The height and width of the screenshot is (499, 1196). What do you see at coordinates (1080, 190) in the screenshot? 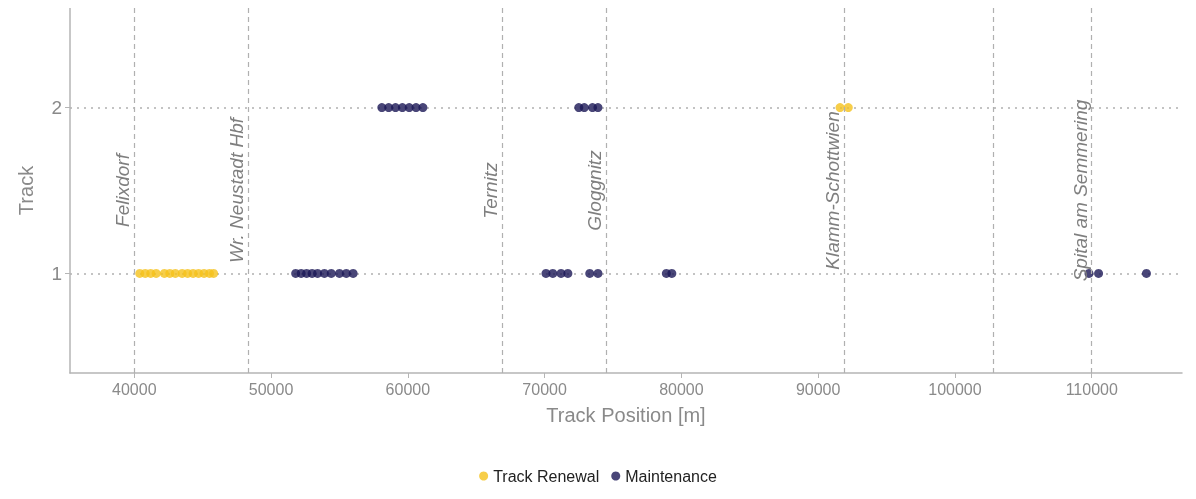
I see `ref-line-label: Spital am Semmering` at bounding box center [1080, 190].